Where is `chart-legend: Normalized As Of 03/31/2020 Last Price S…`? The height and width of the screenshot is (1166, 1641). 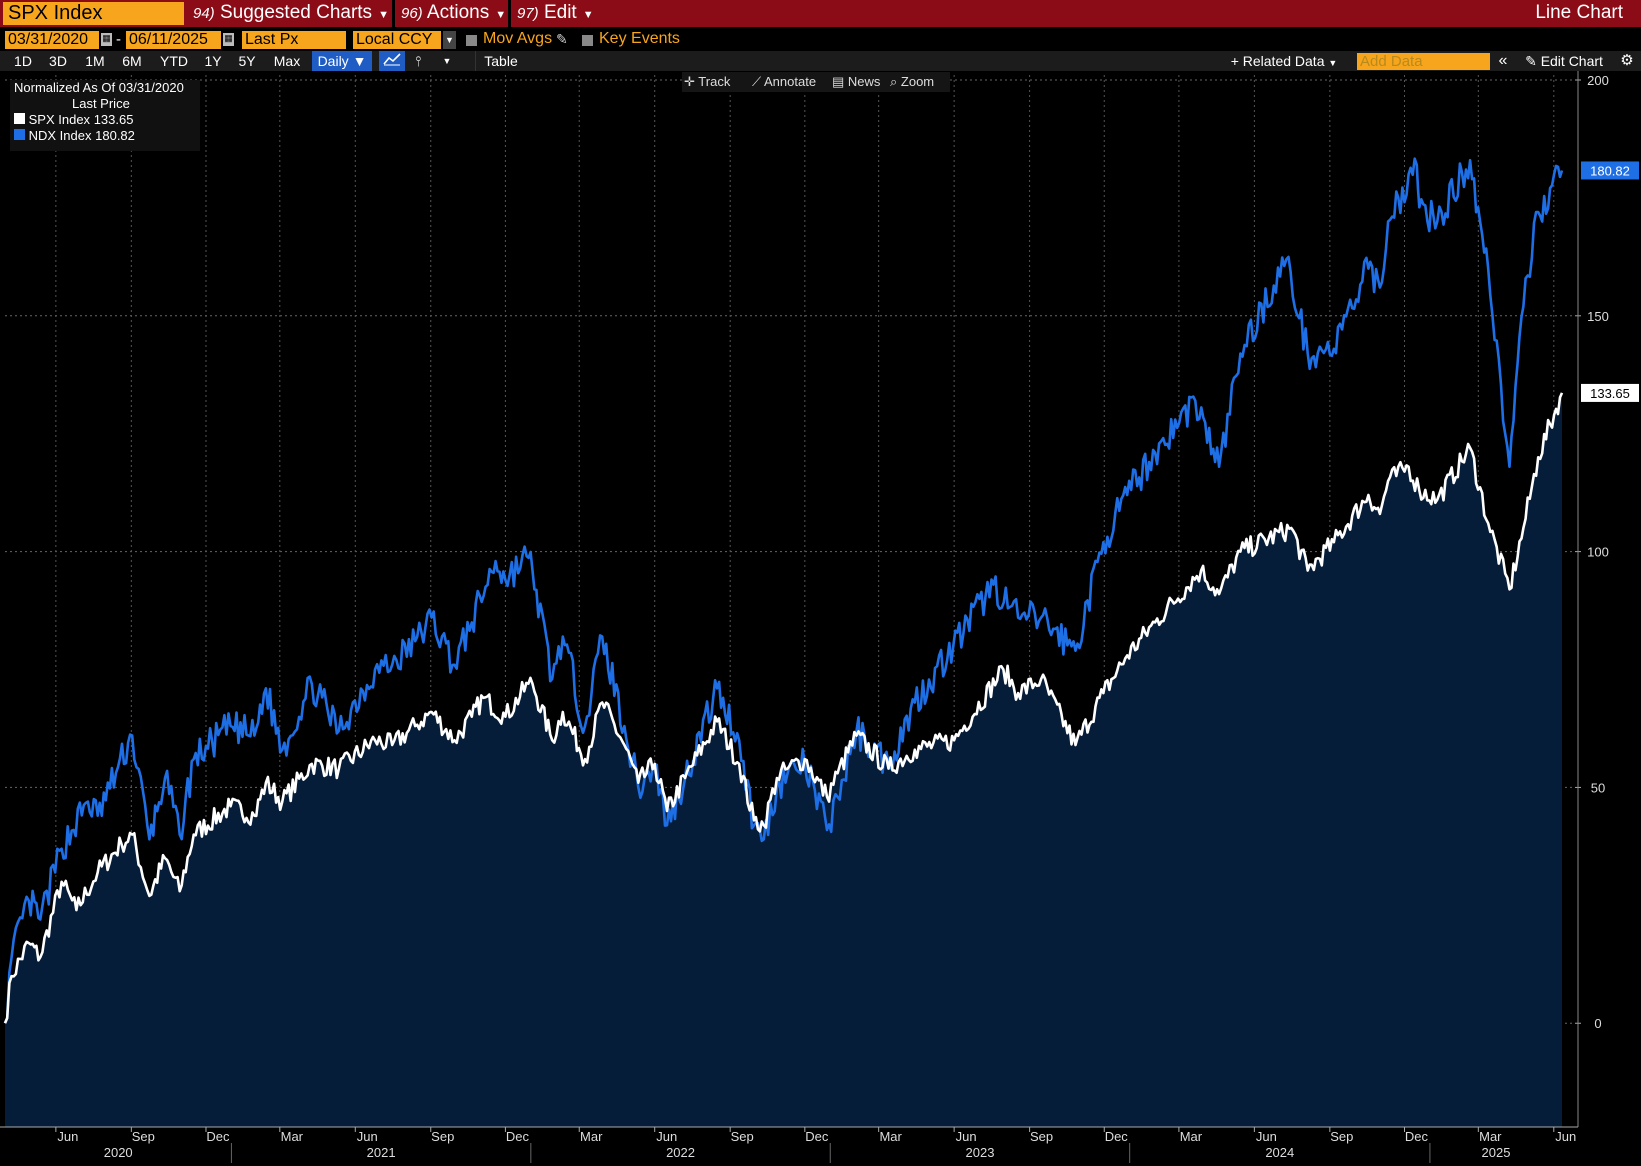
chart-legend: Normalized As Of 03/31/2020 Last Price S… is located at coordinates (105, 115).